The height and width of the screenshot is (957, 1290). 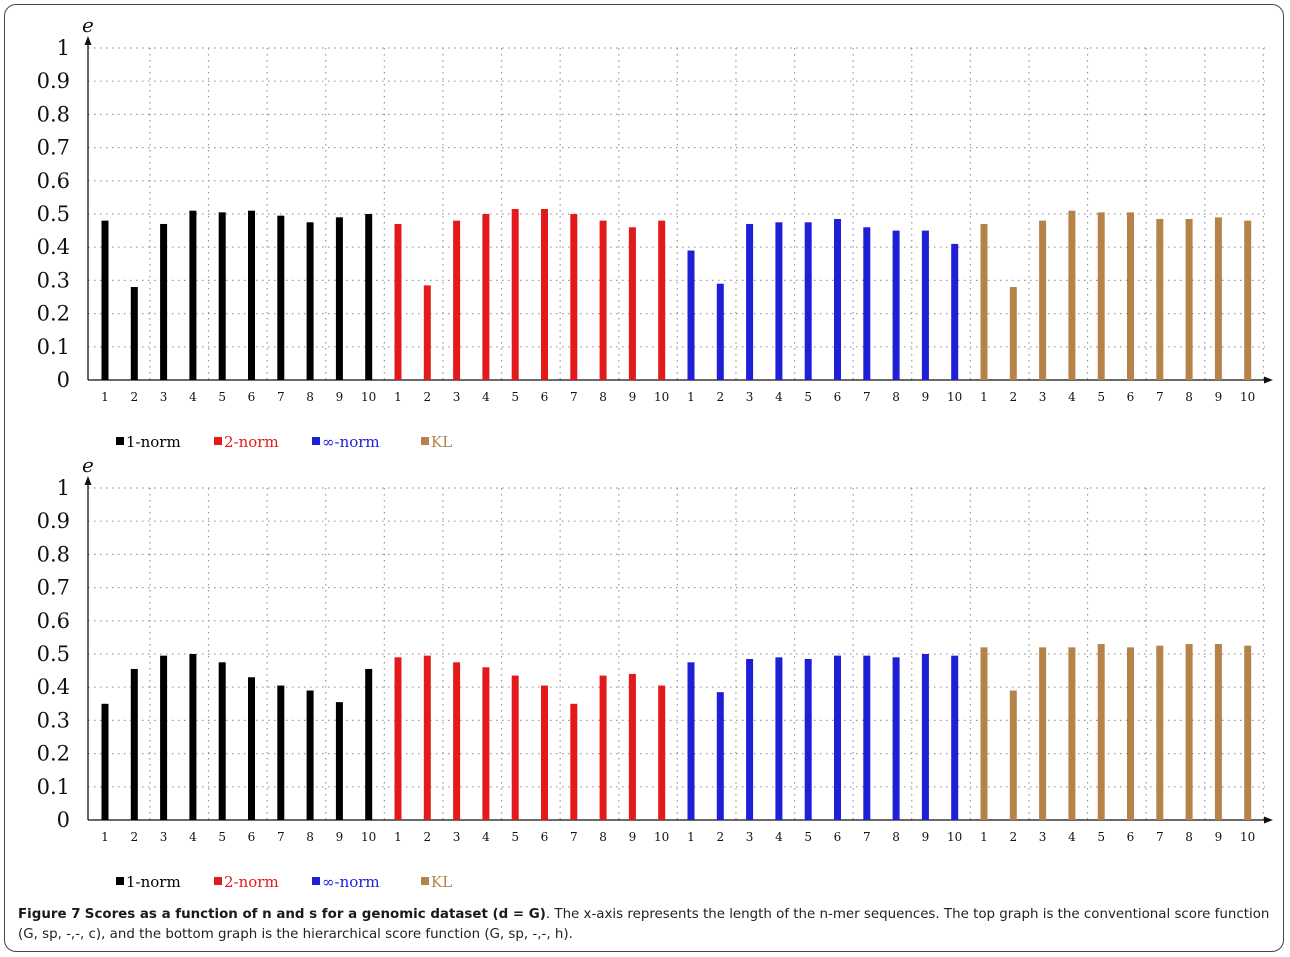 What do you see at coordinates (53, 280) in the screenshot?
I see `y-tick-label: 0.3` at bounding box center [53, 280].